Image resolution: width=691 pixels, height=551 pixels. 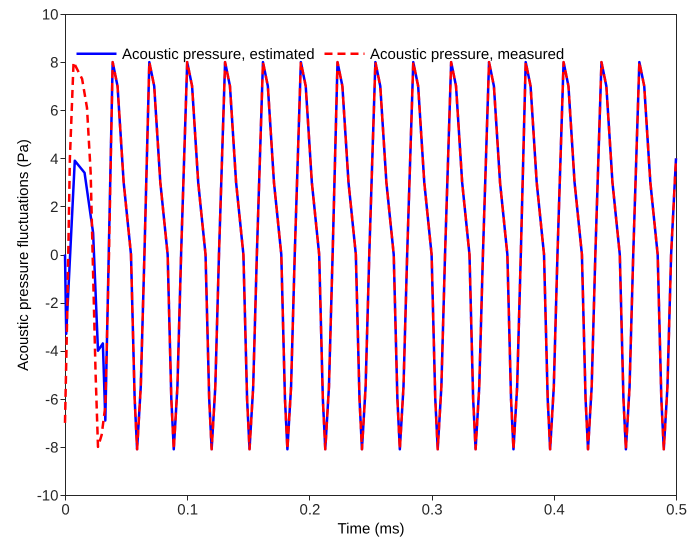 What do you see at coordinates (467, 54) in the screenshot?
I see `legend-label: Acoustic pressure, measured` at bounding box center [467, 54].